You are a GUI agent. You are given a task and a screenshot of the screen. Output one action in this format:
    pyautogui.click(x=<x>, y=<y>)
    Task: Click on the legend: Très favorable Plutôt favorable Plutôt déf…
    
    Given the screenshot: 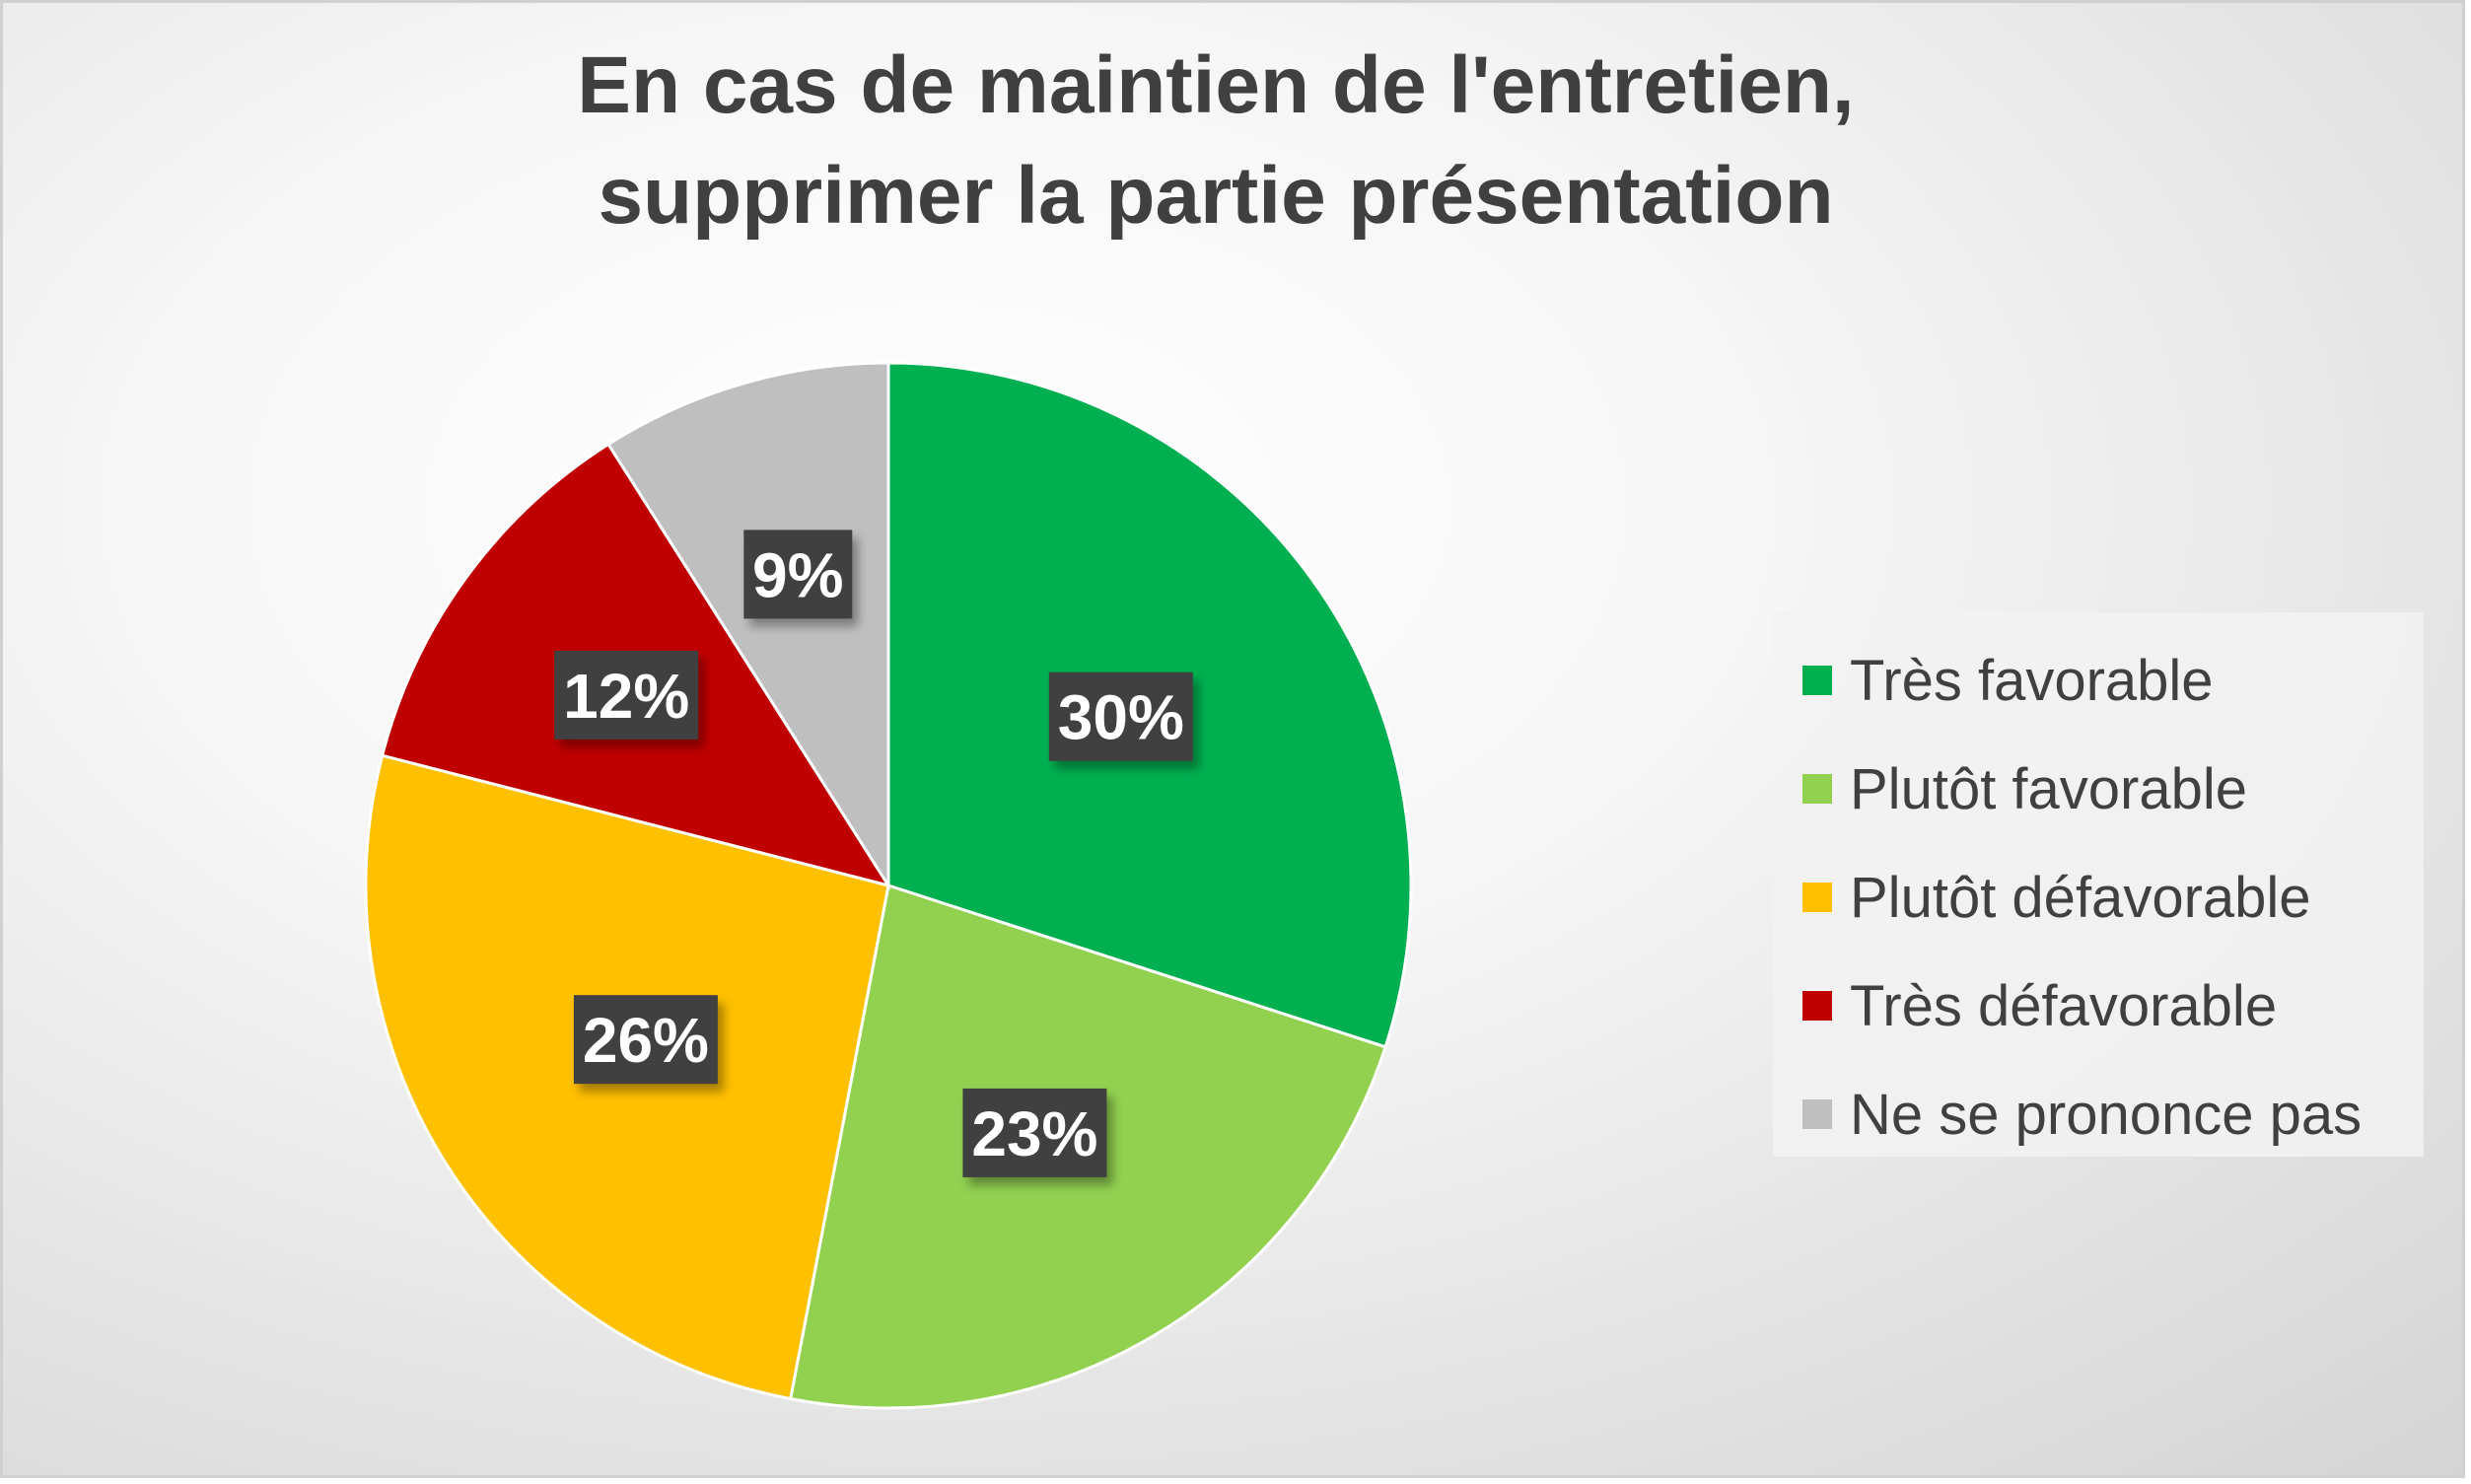 What is the action you would take?
    pyautogui.click(x=2098, y=884)
    